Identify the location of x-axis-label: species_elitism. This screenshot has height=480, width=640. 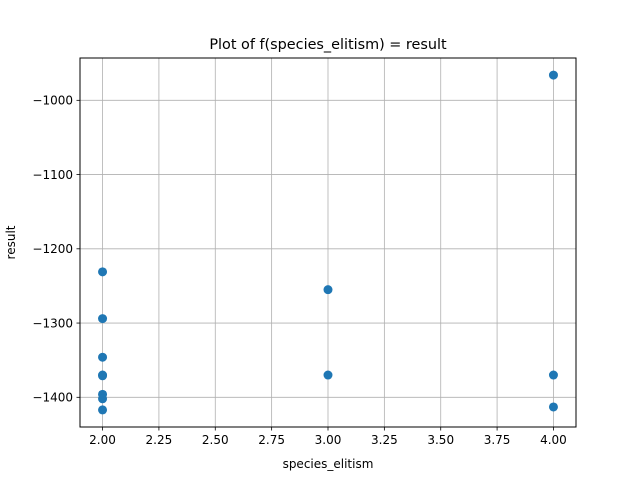
(328, 464).